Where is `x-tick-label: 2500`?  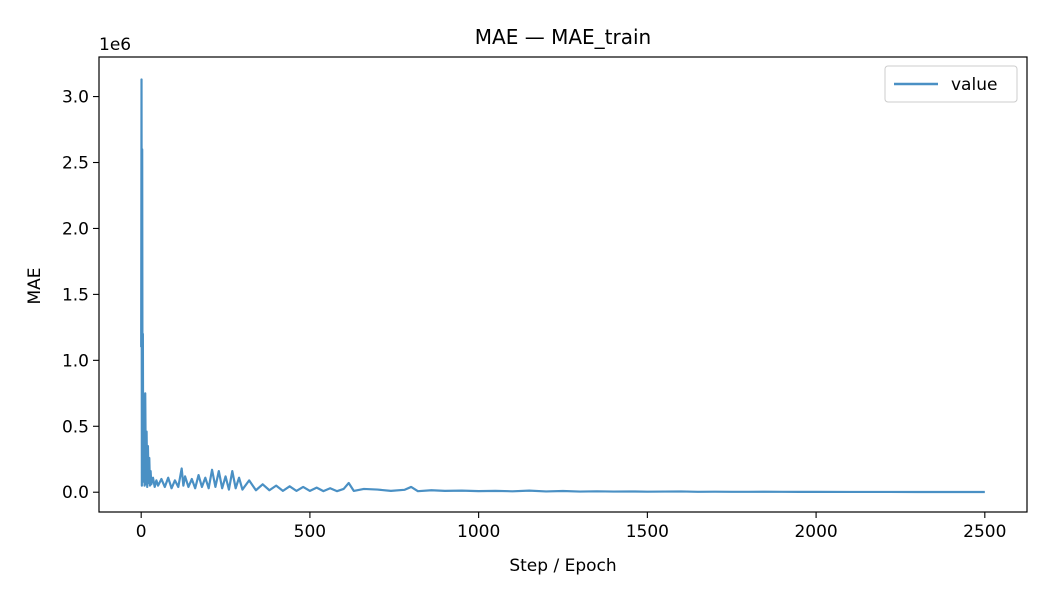 x-tick-label: 2500 is located at coordinates (984, 532).